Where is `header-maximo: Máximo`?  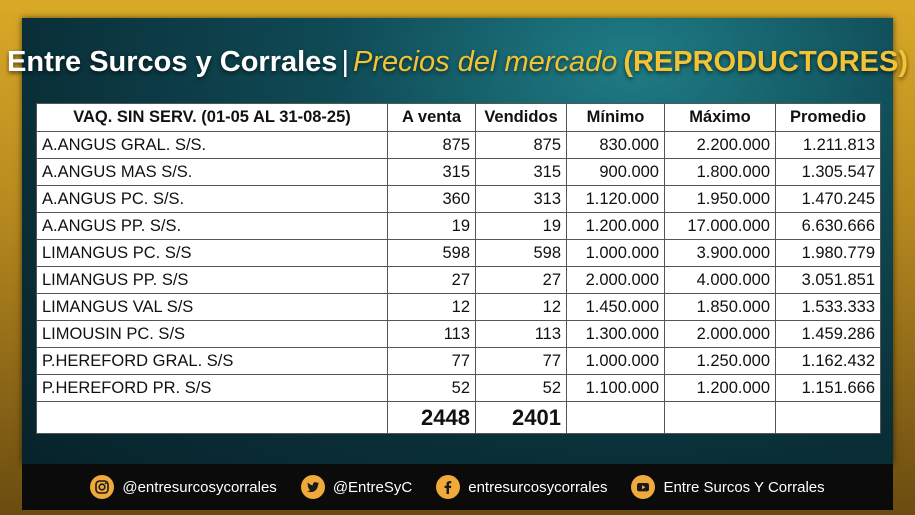 header-maximo: Máximo is located at coordinates (720, 117).